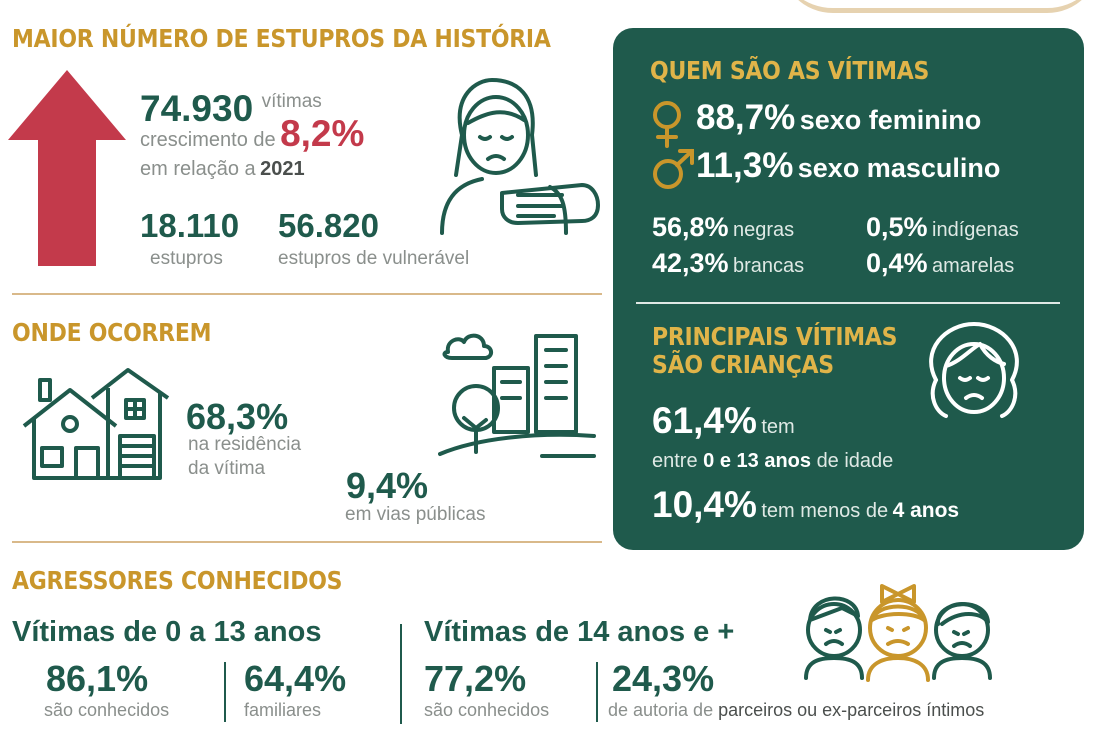 This screenshot has height=733, width=1100. What do you see at coordinates (415, 514) in the screenshot?
I see `street-label: em vias públicas` at bounding box center [415, 514].